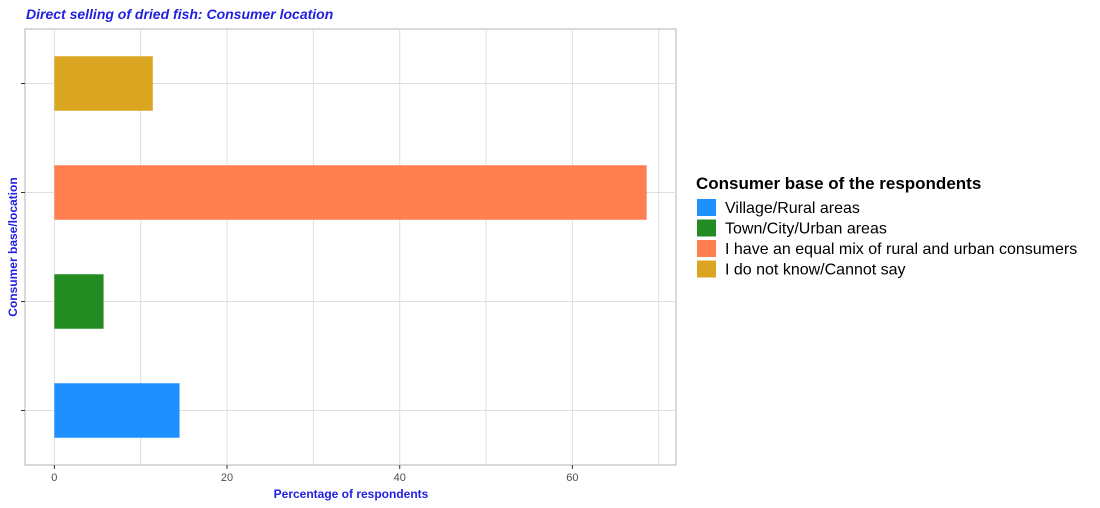 The width and height of the screenshot is (1100, 508). Describe the element at coordinates (792, 208) in the screenshot. I see `legend-label: Village/Rural areas` at that location.